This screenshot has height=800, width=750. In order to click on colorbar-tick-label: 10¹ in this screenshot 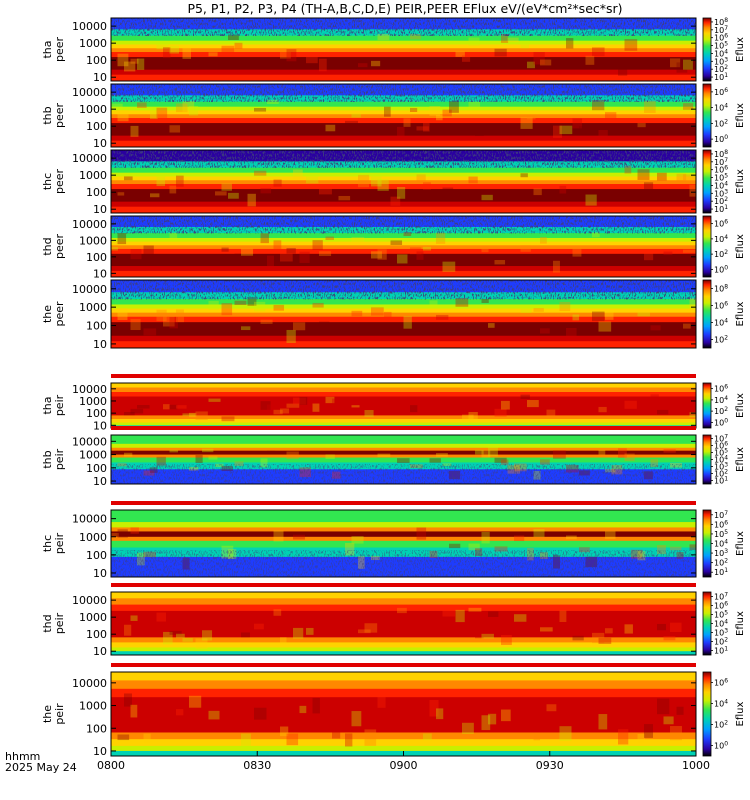, I will do `click(721, 651)`.